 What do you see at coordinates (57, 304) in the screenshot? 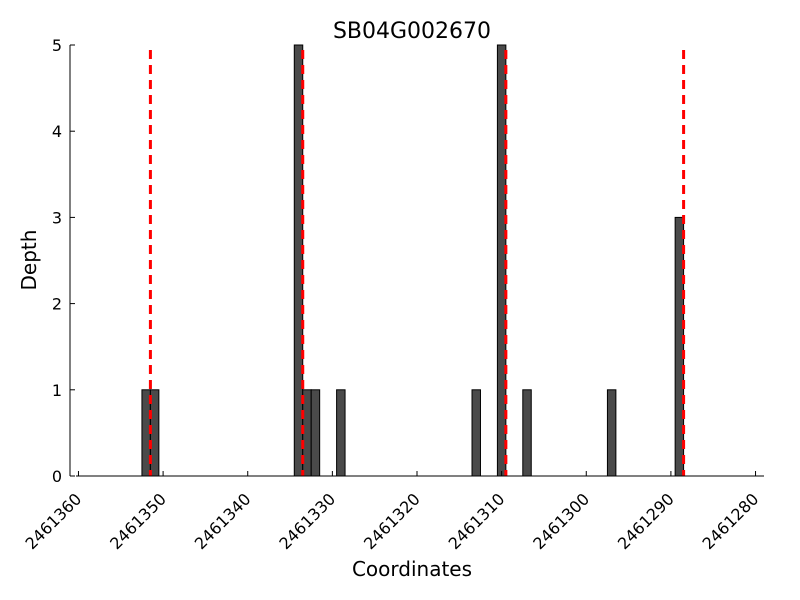
I see `y-tick-label: 2` at bounding box center [57, 304].